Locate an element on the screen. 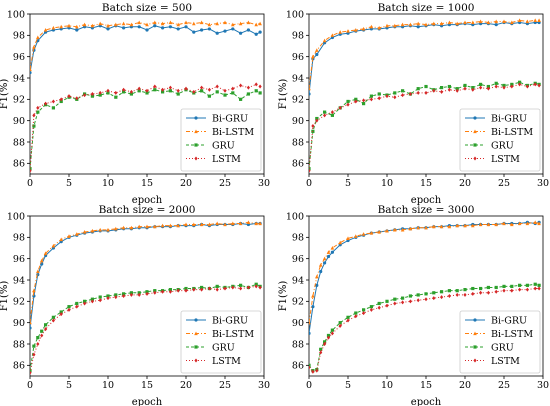 The width and height of the screenshot is (550, 406). legend-label-lstm: LSTM is located at coordinates (505, 159).